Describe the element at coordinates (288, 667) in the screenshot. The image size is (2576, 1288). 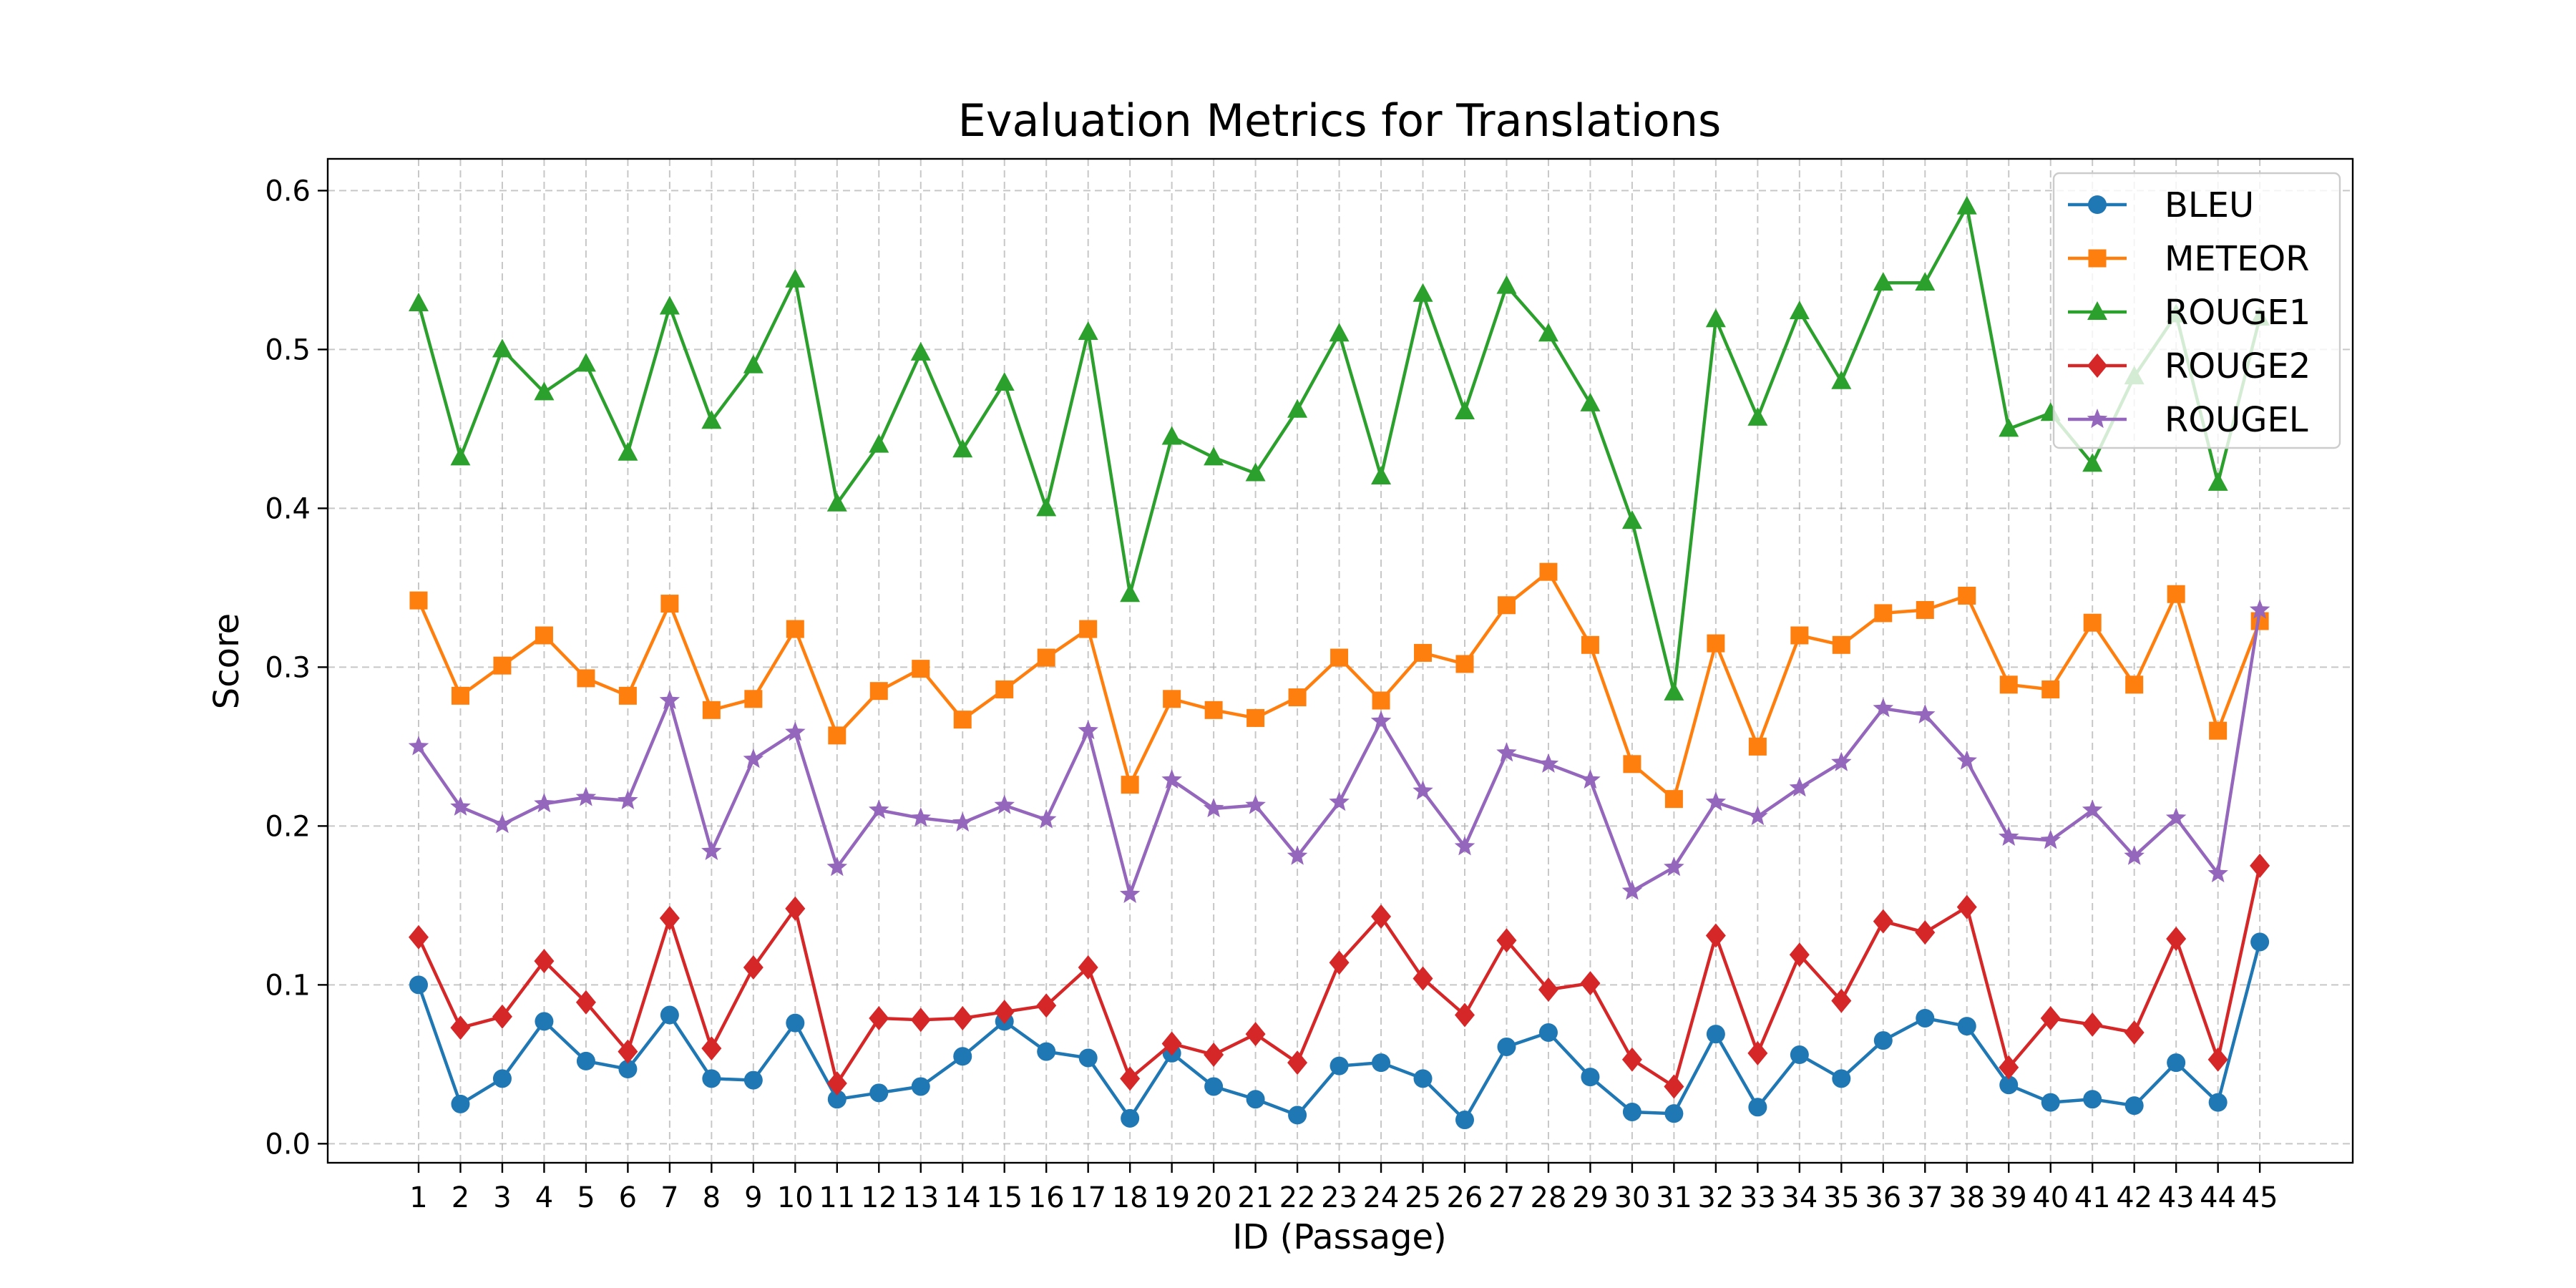
I see `y-tick-label: 0.3` at that location.